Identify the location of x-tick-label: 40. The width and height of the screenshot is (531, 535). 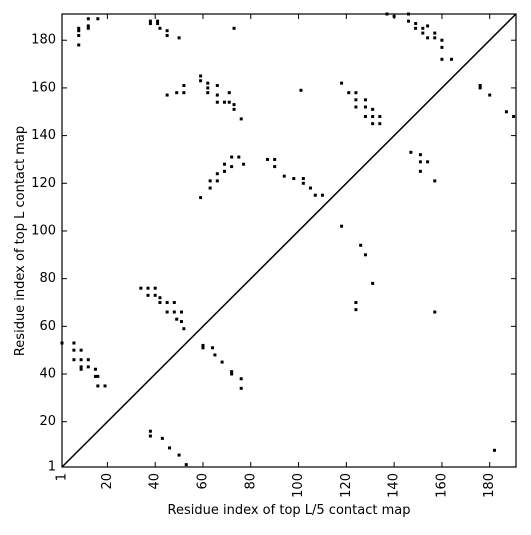
(155, 481).